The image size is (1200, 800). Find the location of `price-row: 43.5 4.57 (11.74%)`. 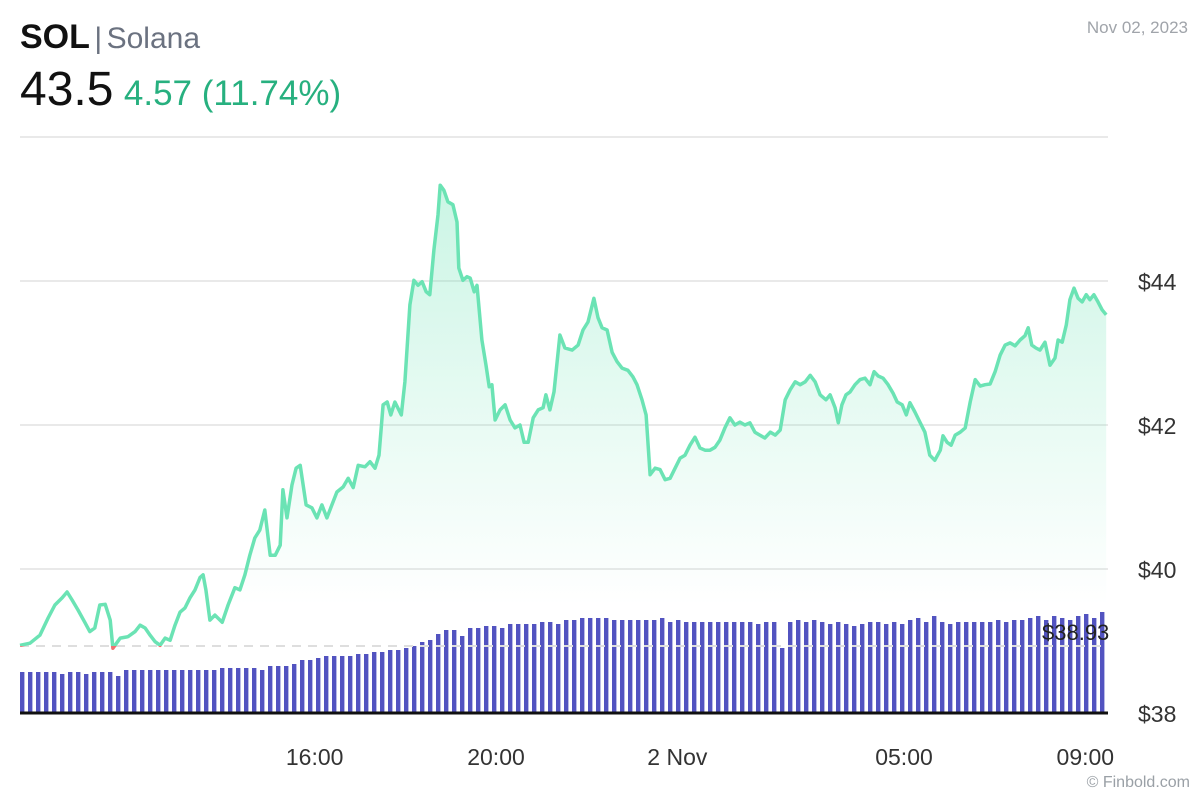

price-row: 43.5 4.57 (11.74%) is located at coordinates (180, 89).